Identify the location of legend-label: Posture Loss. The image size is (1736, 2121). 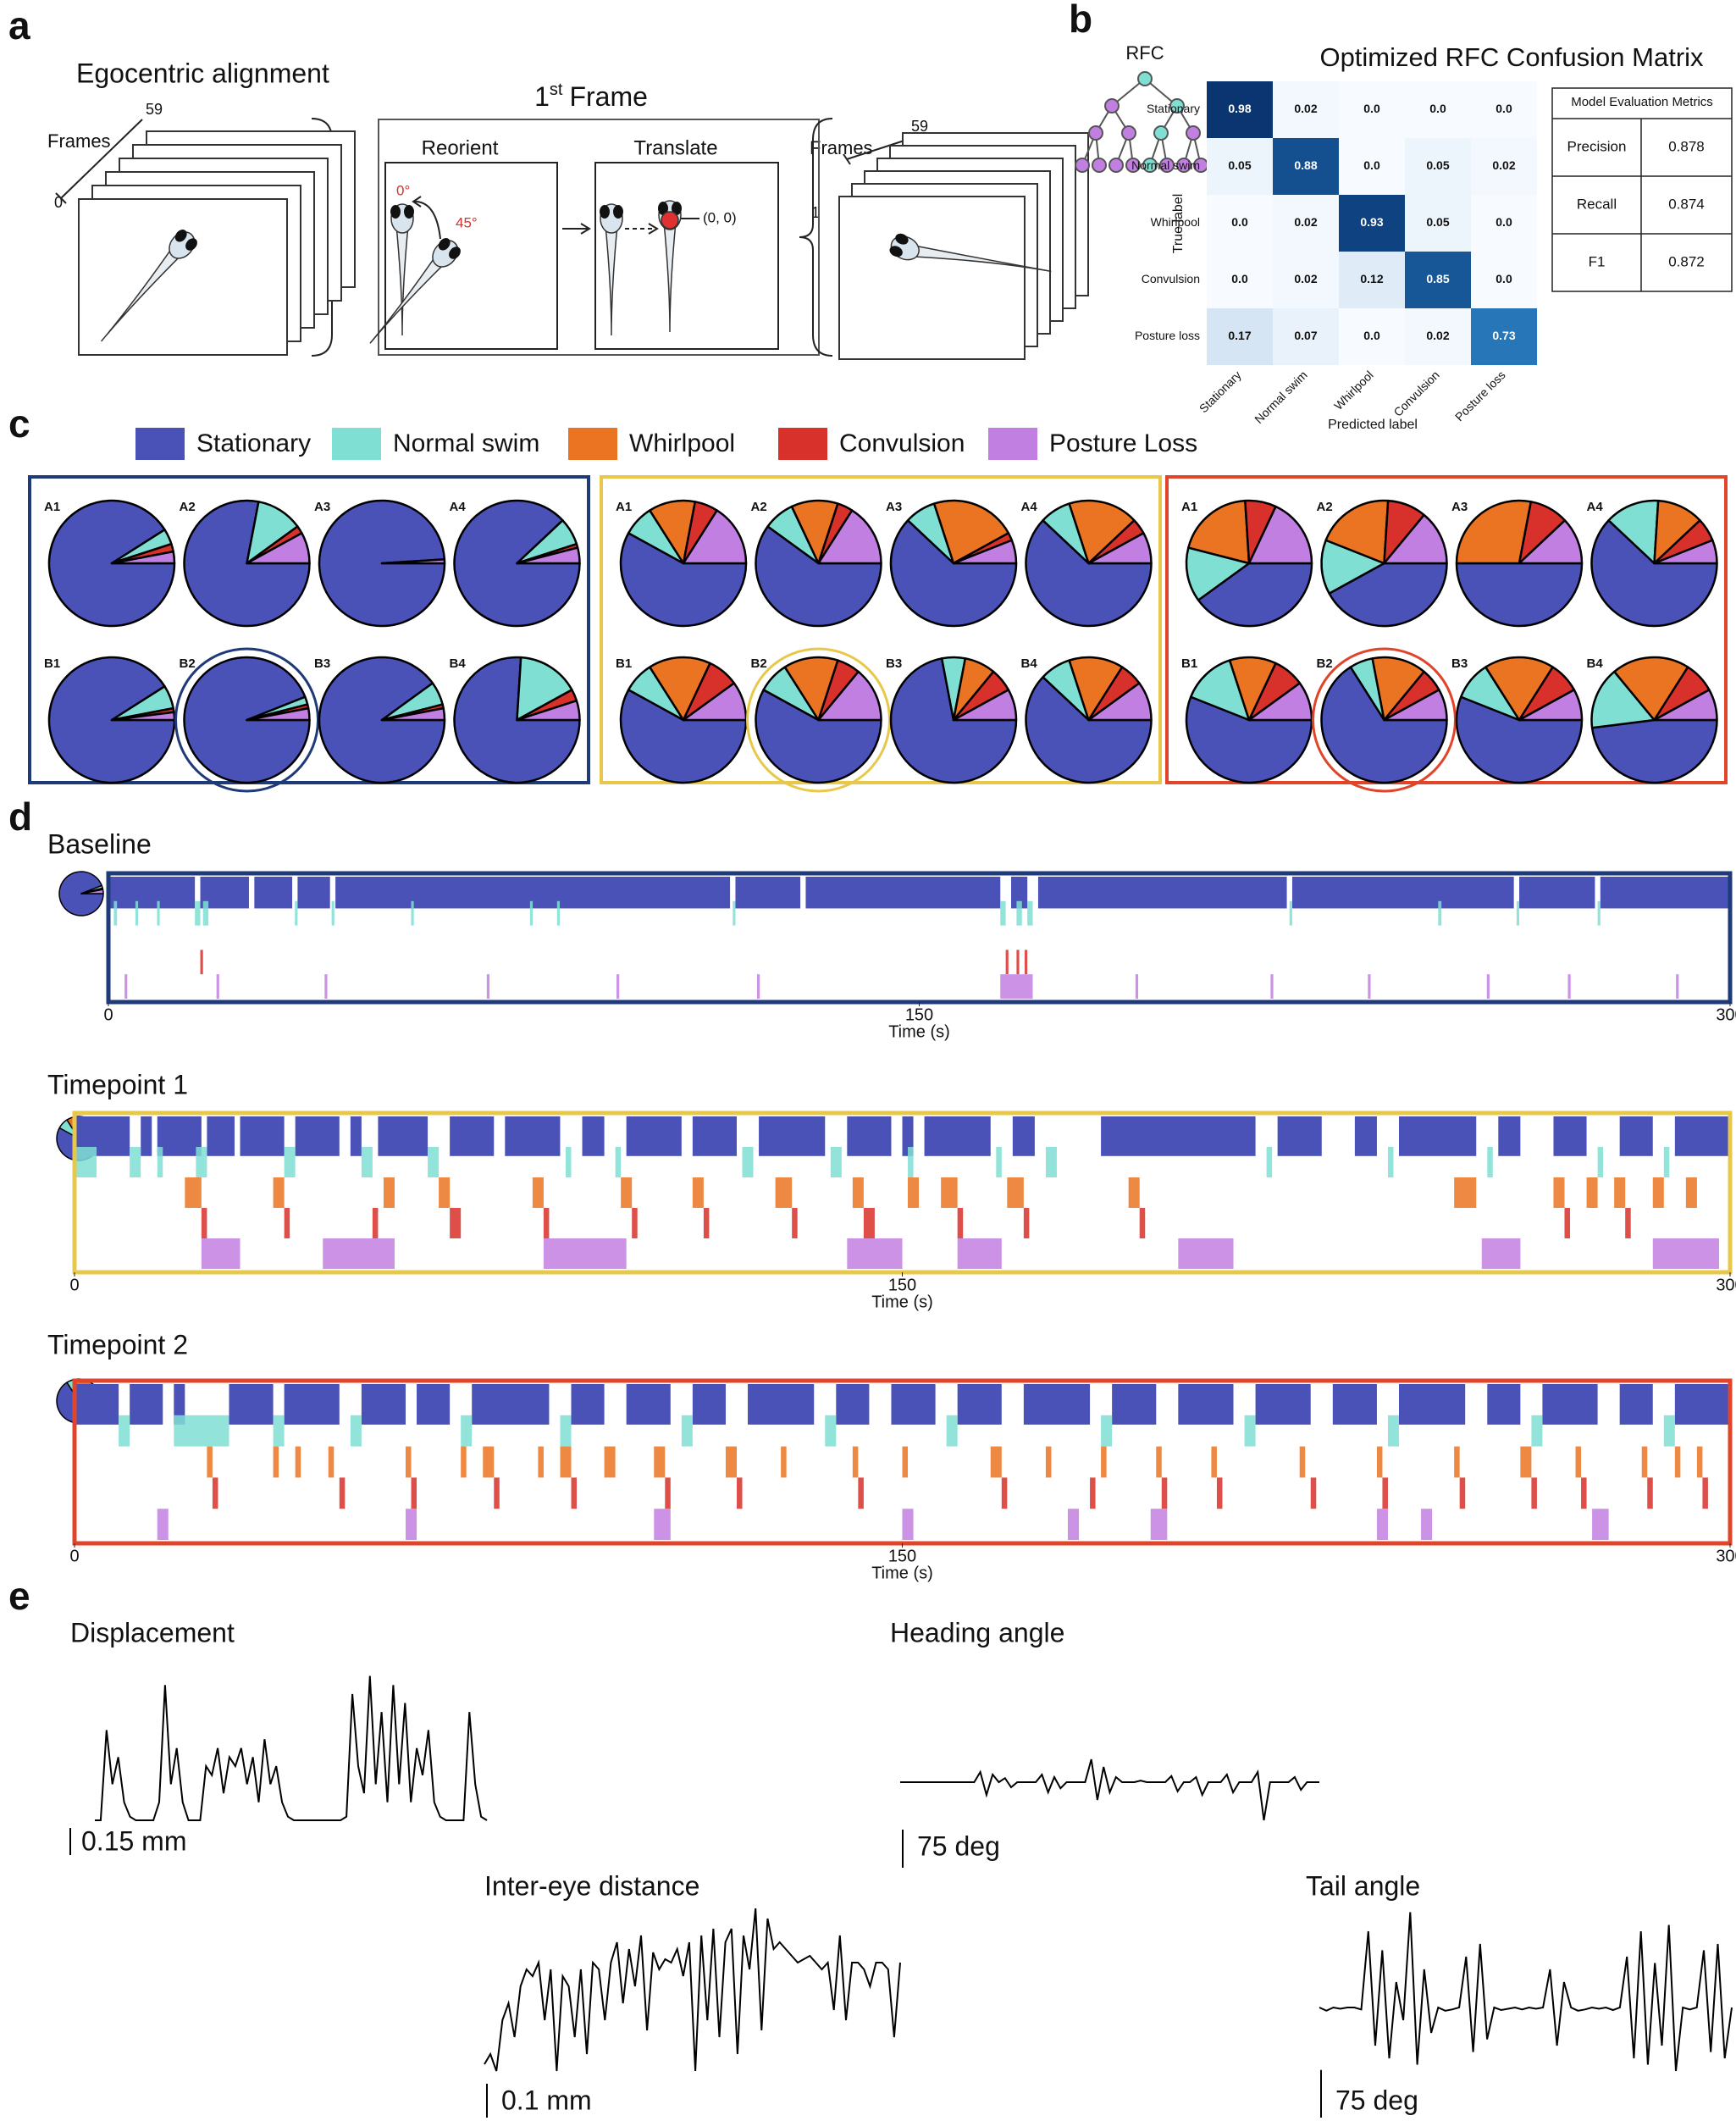
(1123, 443).